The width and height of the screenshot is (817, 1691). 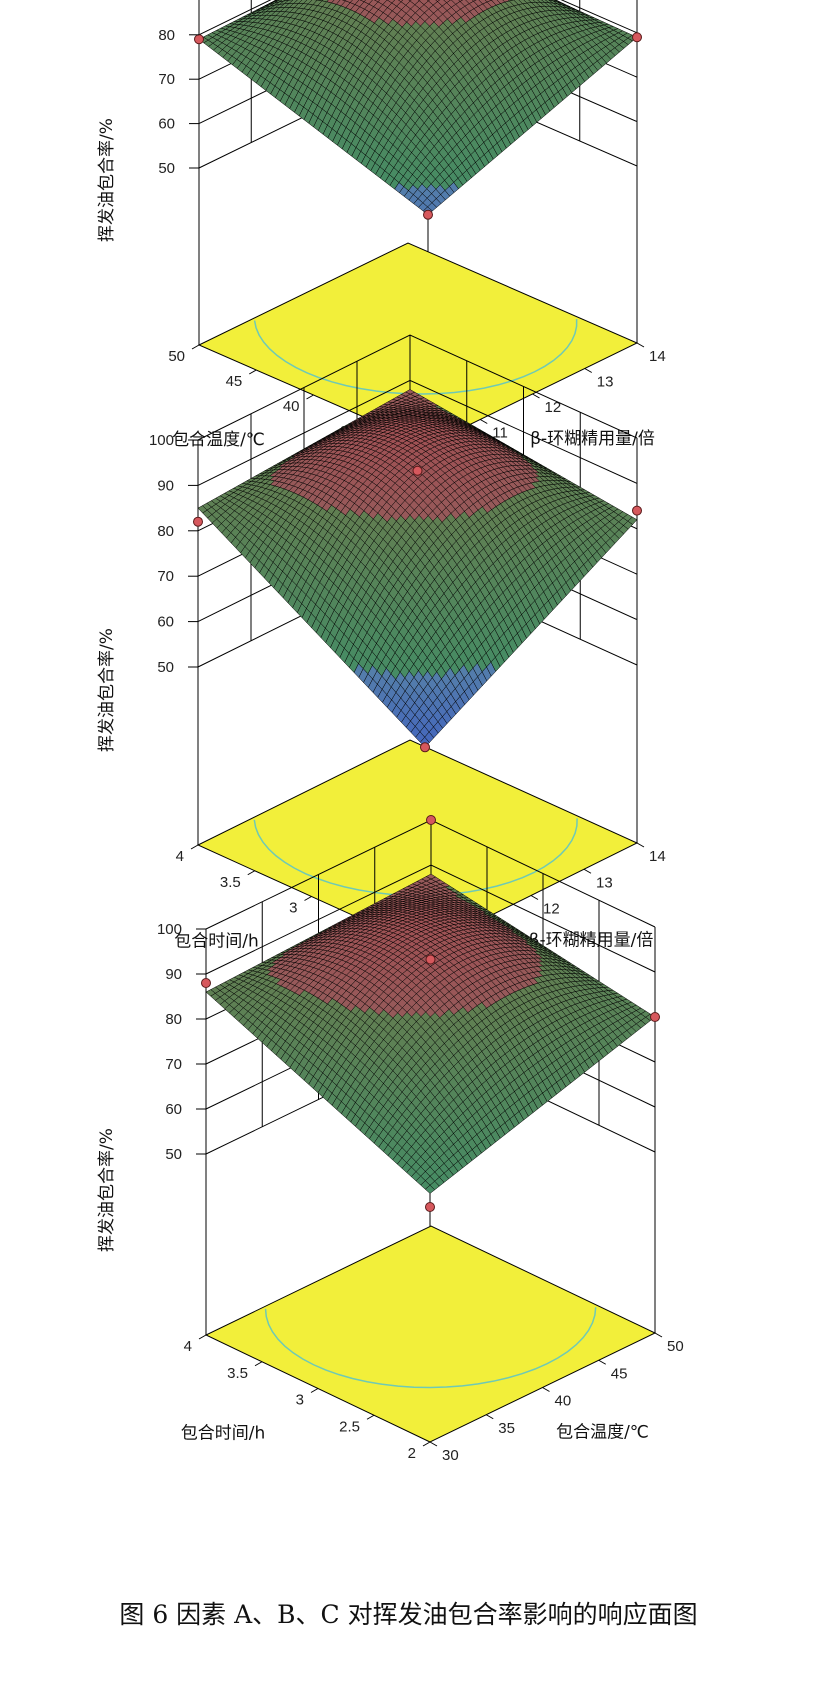 I want to click on left-axis-tick-label: 3.5, so click(x=230, y=882).